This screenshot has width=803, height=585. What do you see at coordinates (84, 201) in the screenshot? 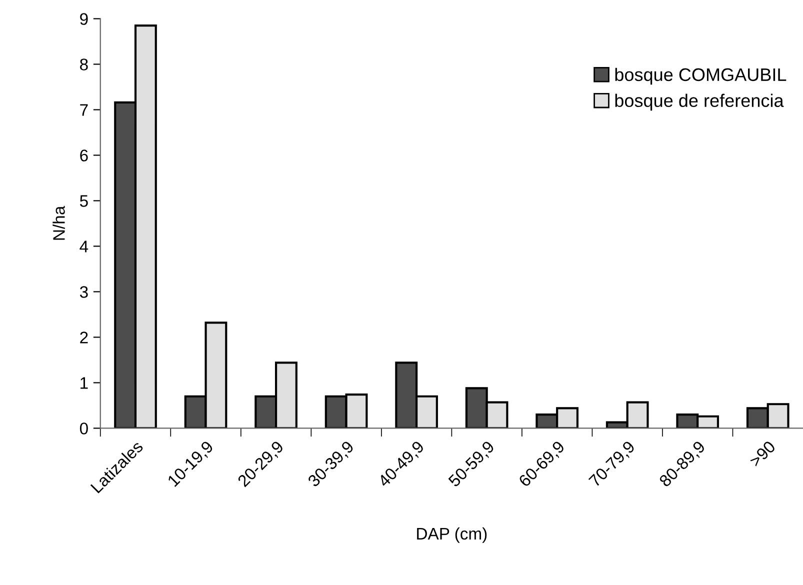
I see `y-tick-label: 5` at bounding box center [84, 201].